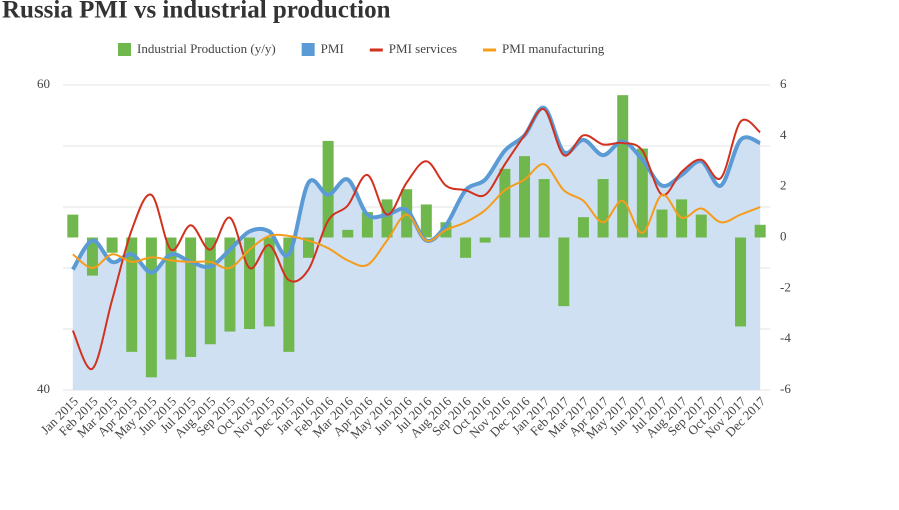  Describe the element at coordinates (553, 48) in the screenshot. I see `legend-label: PMI manufacturing` at that location.